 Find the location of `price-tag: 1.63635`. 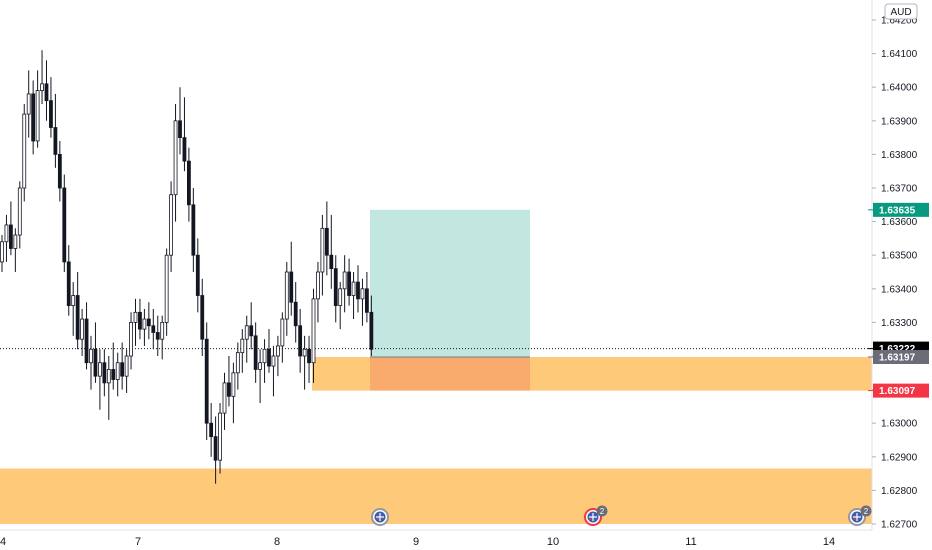

price-tag: 1.63635 is located at coordinates (898, 209).